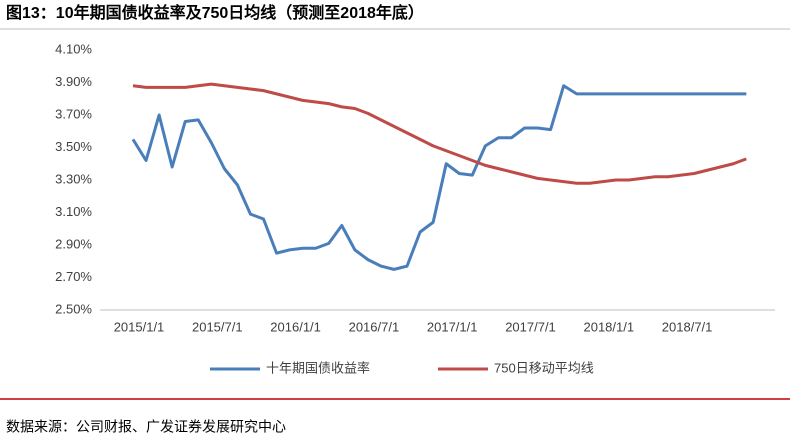  I want to click on y-tick-label: 3.30%, so click(73, 178).